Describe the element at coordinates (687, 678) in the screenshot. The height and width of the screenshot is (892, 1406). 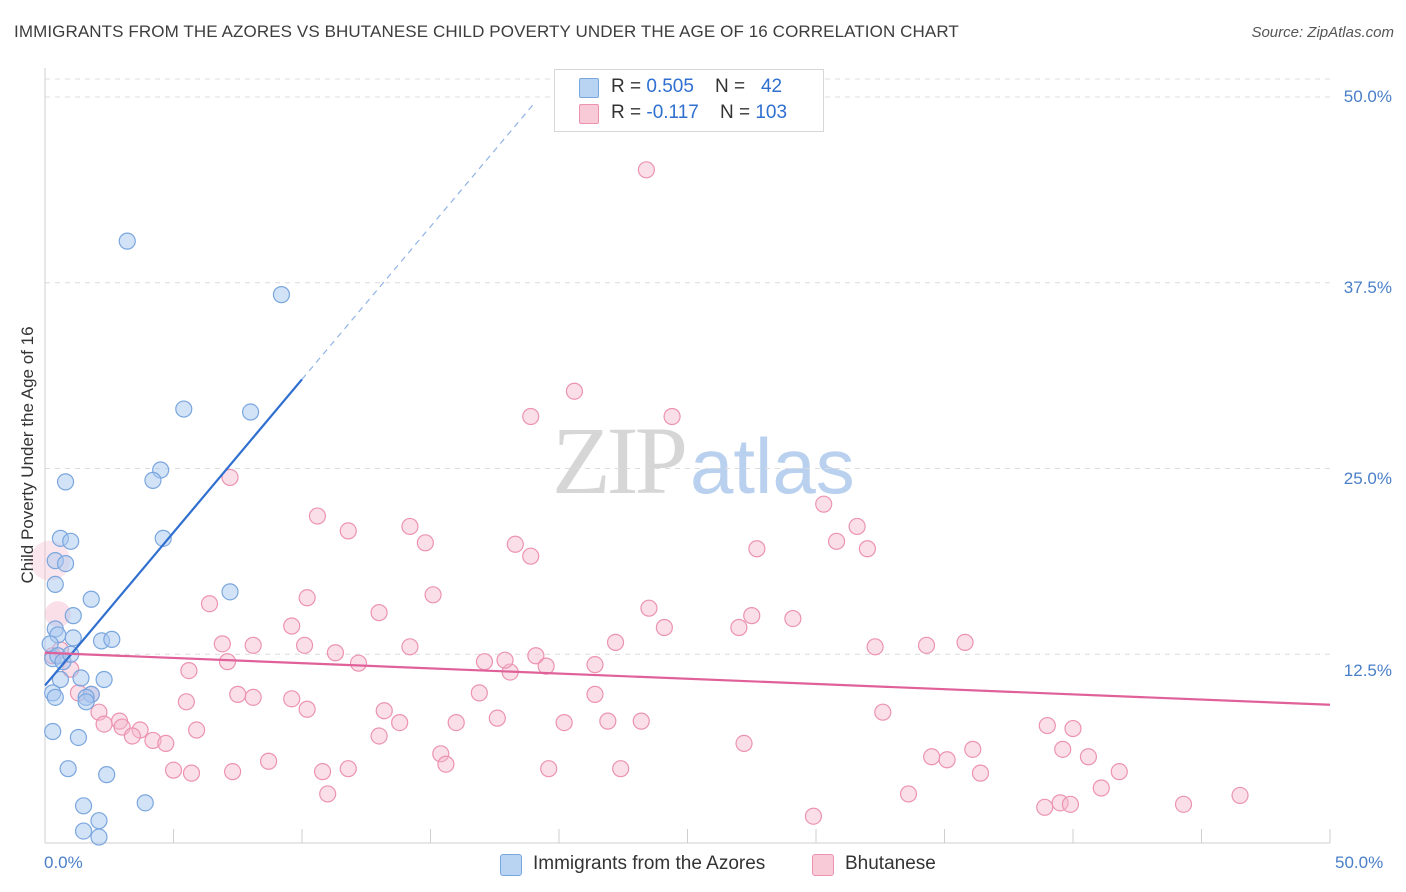
I see `bhutanese-trend-line` at that location.